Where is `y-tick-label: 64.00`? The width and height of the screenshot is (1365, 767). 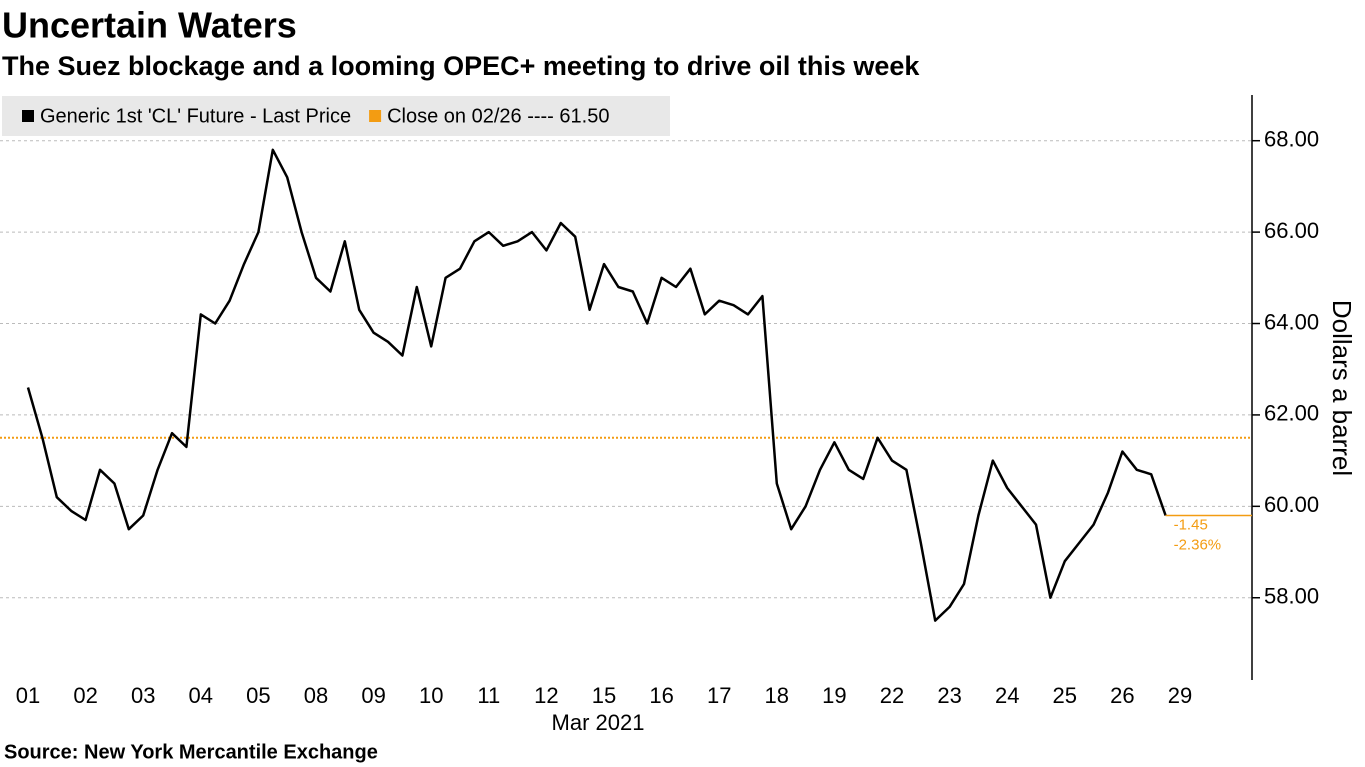
y-tick-label: 64.00 is located at coordinates (1291, 321).